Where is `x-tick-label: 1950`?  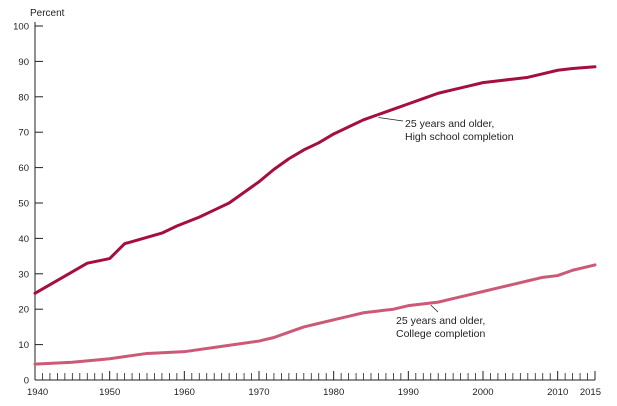
x-tick-label: 1950 is located at coordinates (109, 392).